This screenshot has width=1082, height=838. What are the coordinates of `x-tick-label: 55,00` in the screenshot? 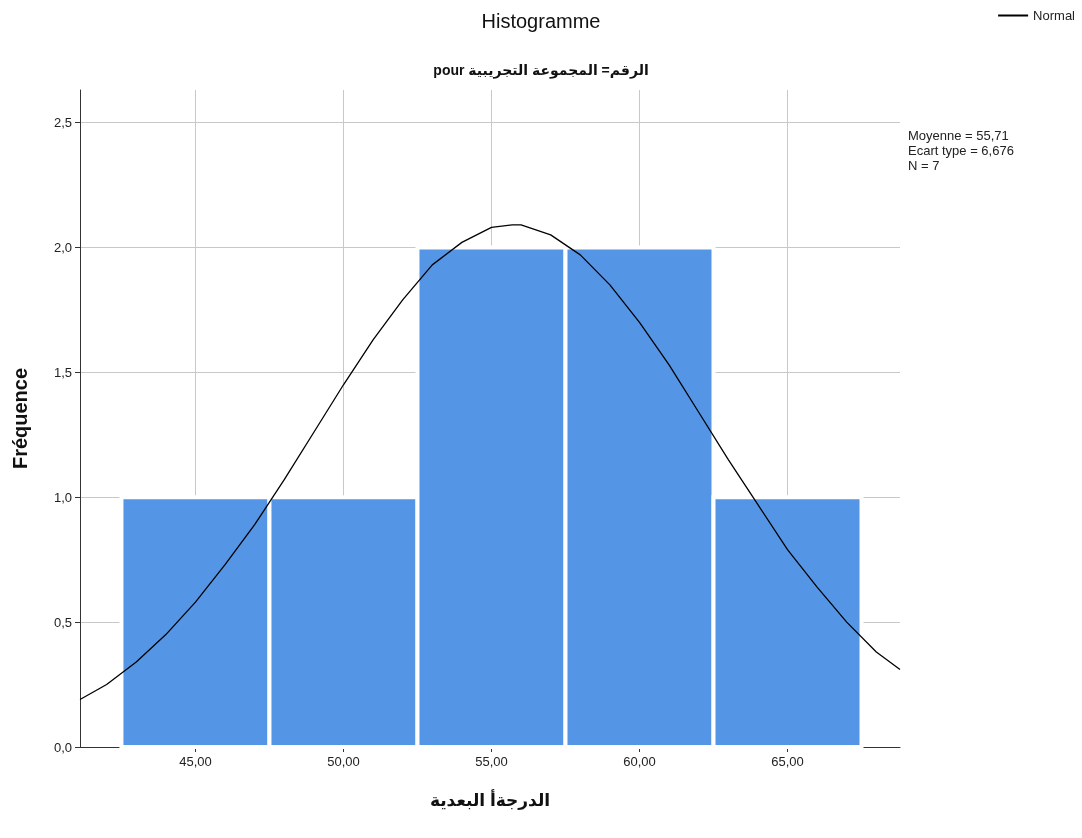 It's located at (491, 761).